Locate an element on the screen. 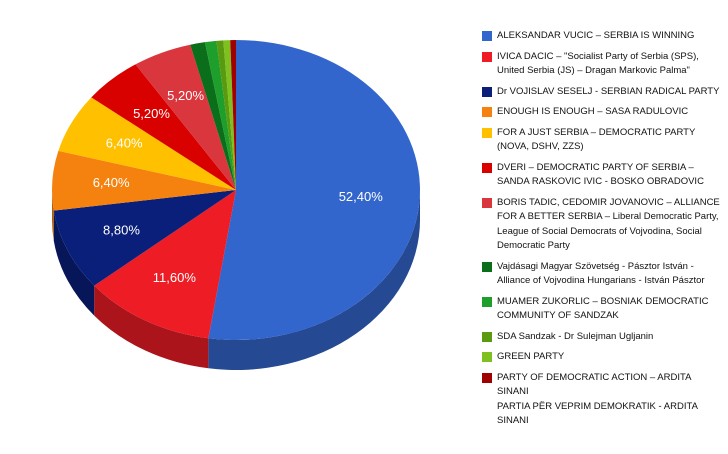 Image resolution: width=728 pixels, height=454 pixels. legend-item: ENOUGH IS ENOUGH – SASA RADULOVIC is located at coordinates (602, 112).